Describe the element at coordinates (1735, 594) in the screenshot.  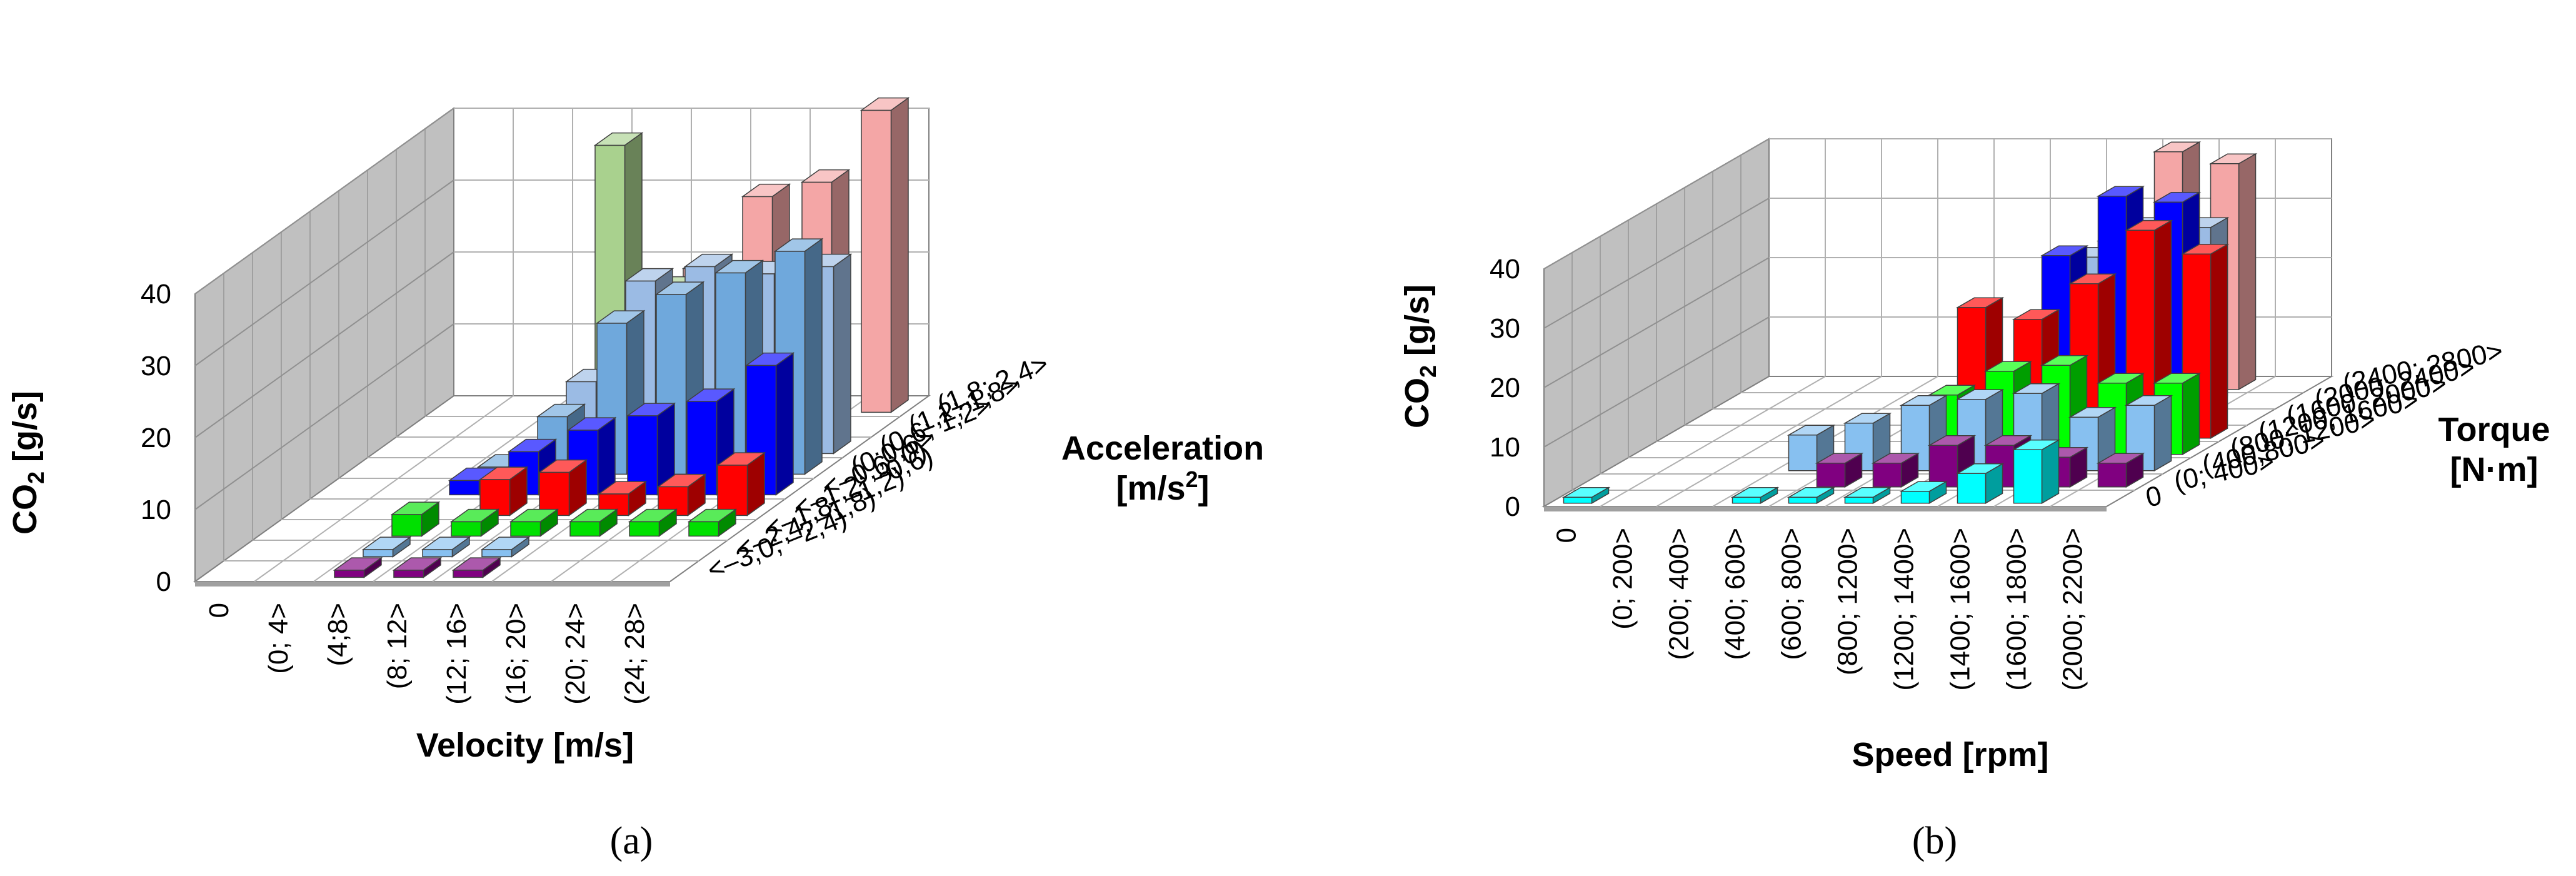
I see `x-tick-label: (400; 600>` at that location.